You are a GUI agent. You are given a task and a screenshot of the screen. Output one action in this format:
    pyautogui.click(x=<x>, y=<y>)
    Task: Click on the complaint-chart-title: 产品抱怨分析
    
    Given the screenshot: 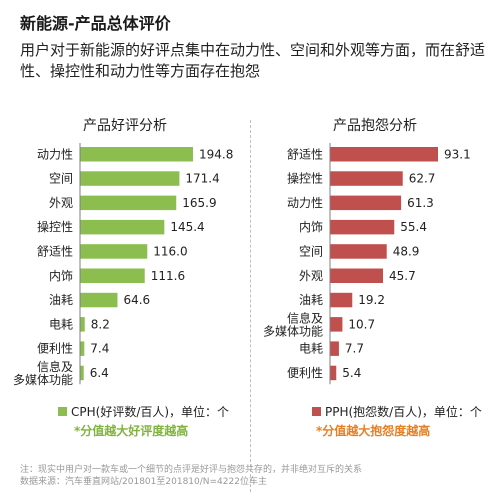 What is the action you would take?
    pyautogui.click(x=375, y=126)
    